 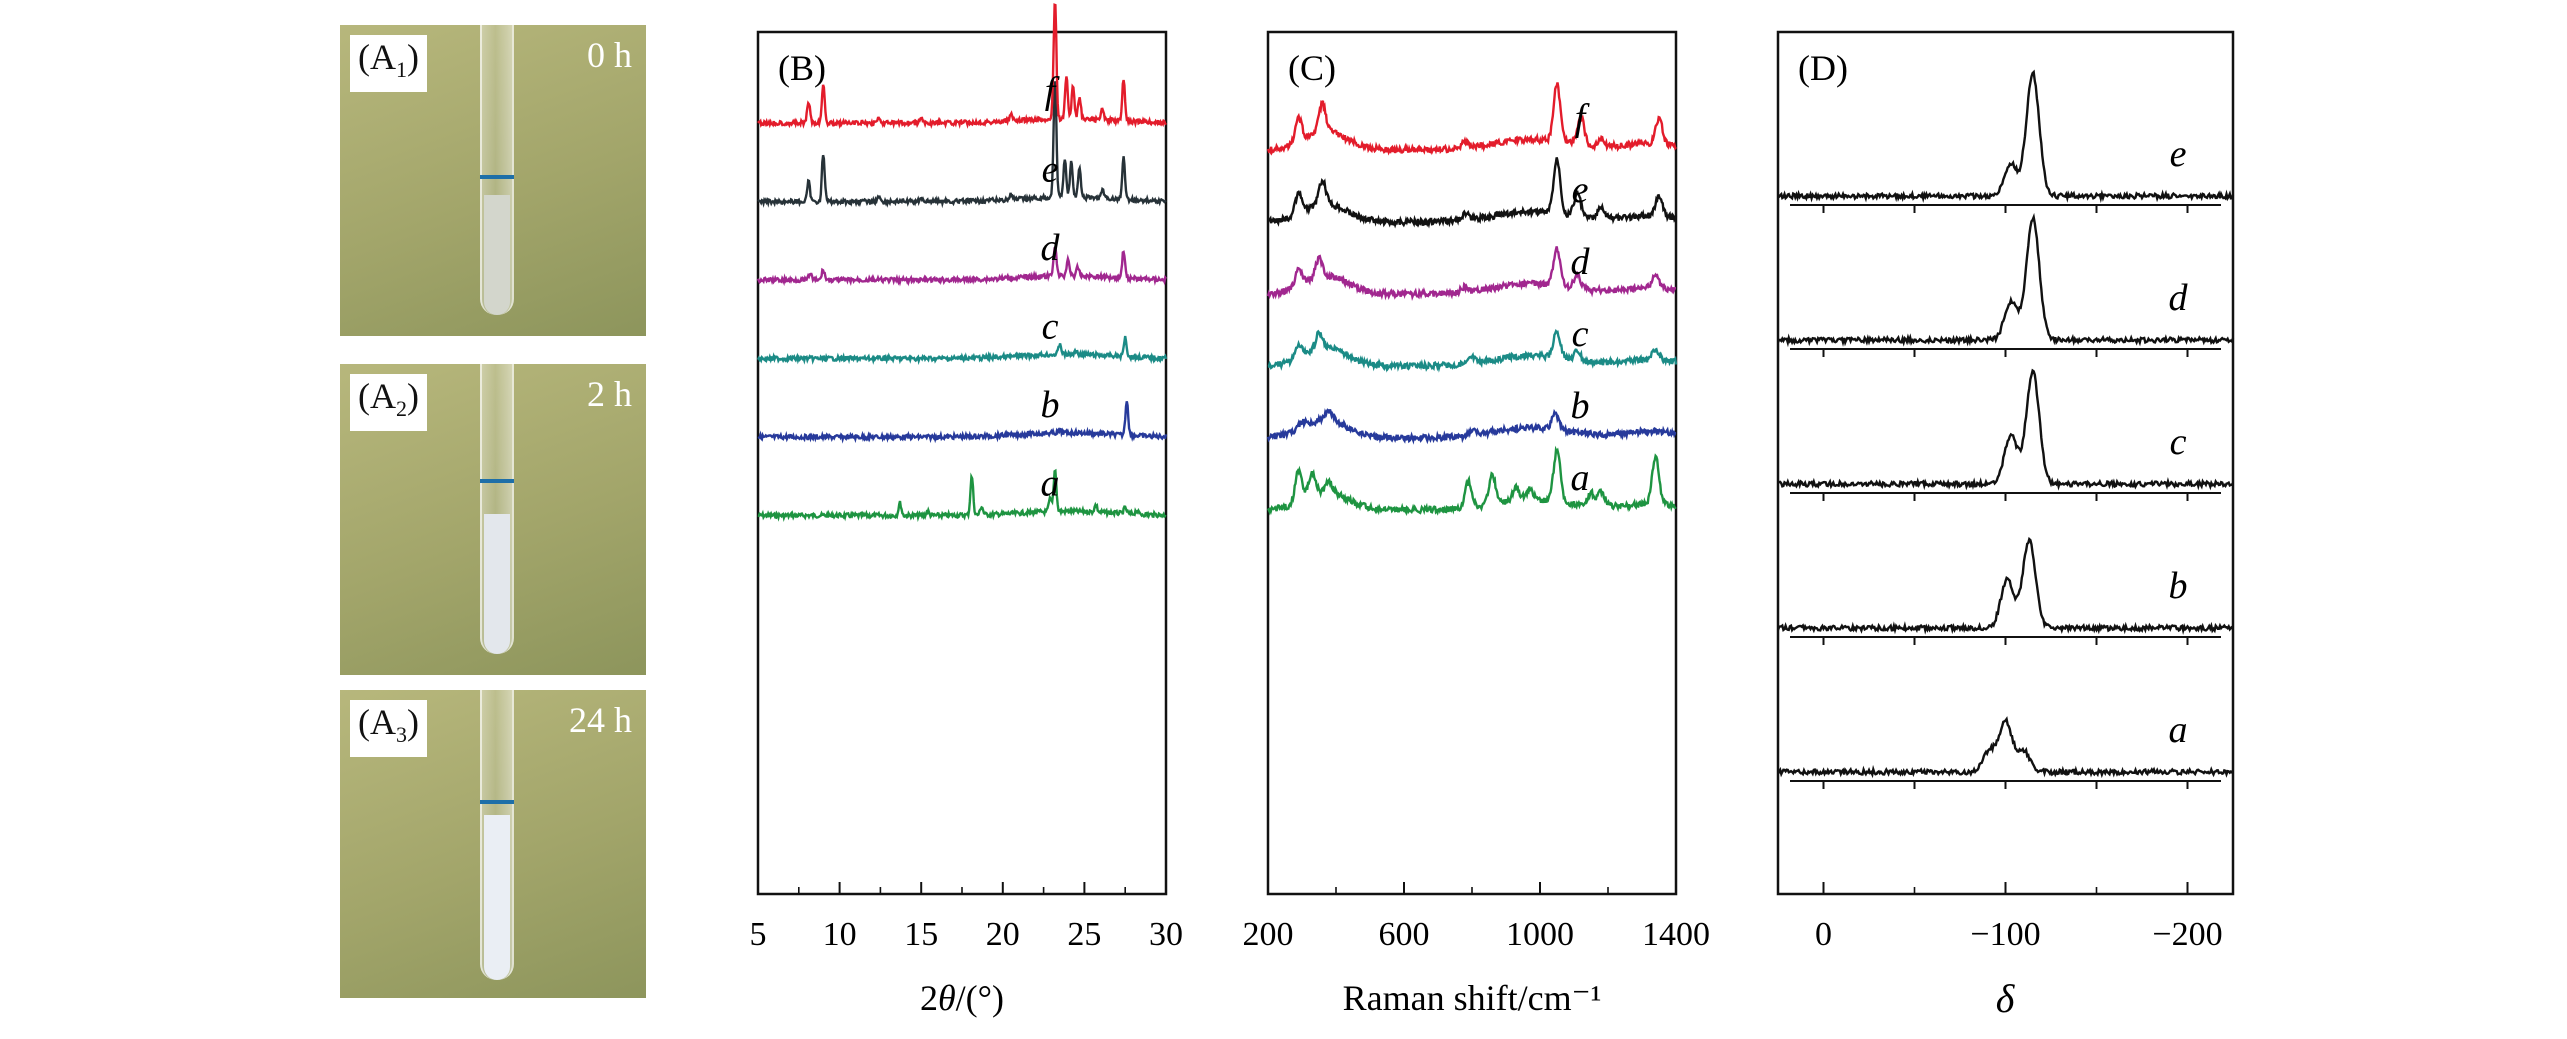 I want to click on panel-label-b: (B), so click(x=802, y=68).